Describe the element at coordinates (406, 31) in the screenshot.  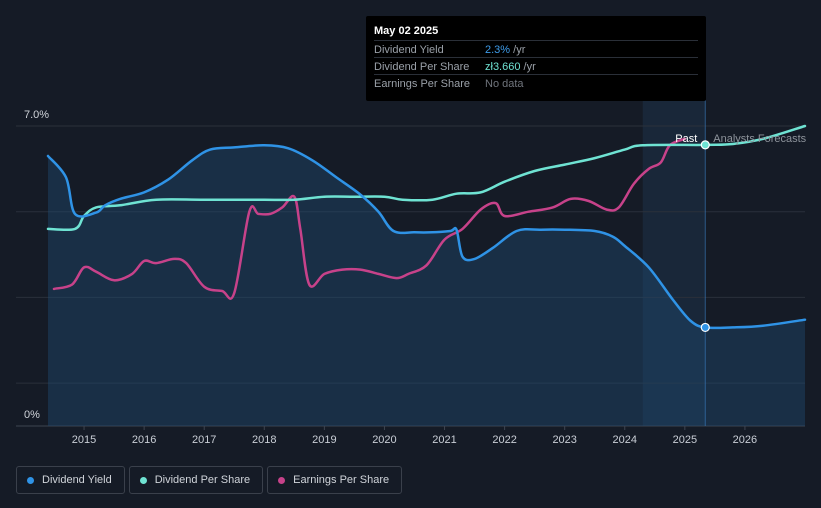
I see `tooltip-date: May 02 2025` at that location.